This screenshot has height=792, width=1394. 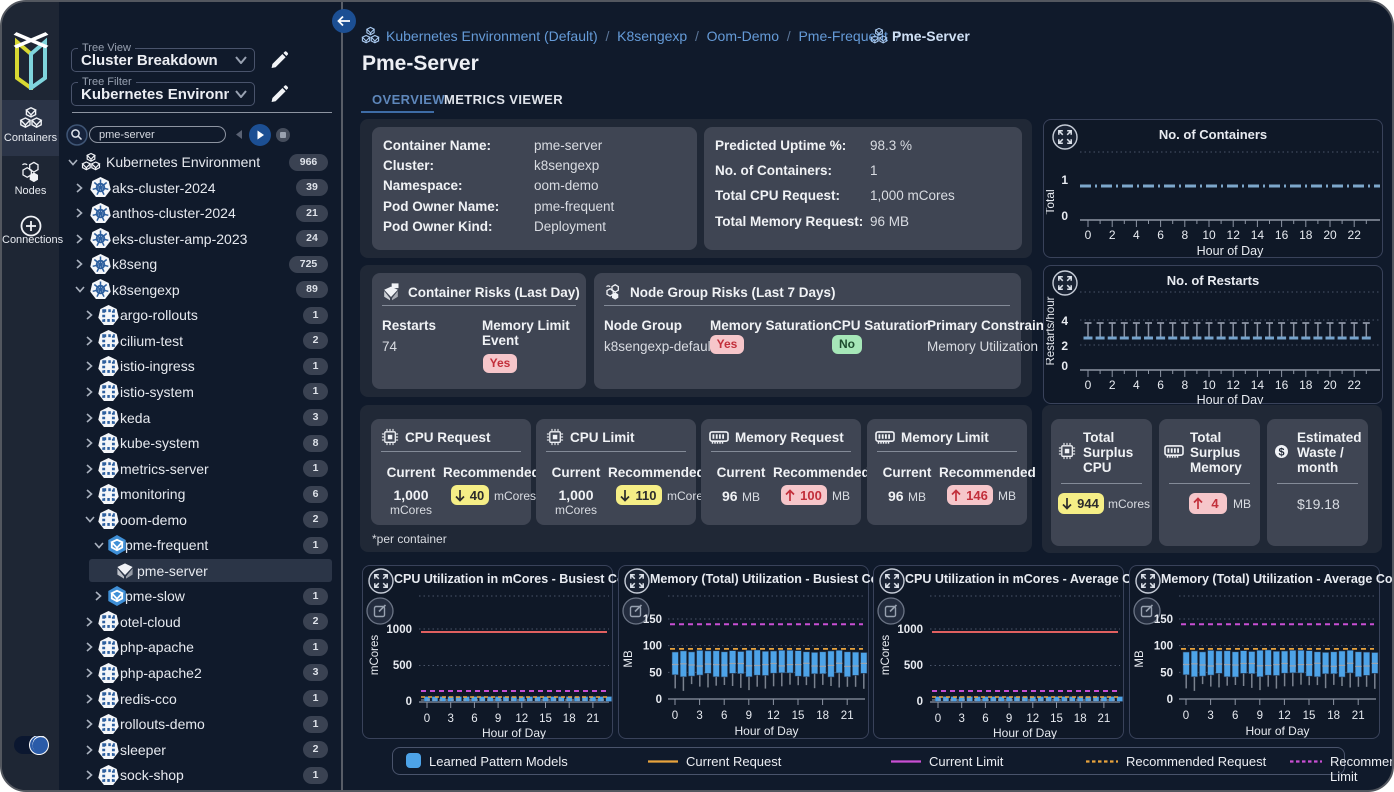 What do you see at coordinates (1064, 180) in the screenshot?
I see `svg-text: 1` at bounding box center [1064, 180].